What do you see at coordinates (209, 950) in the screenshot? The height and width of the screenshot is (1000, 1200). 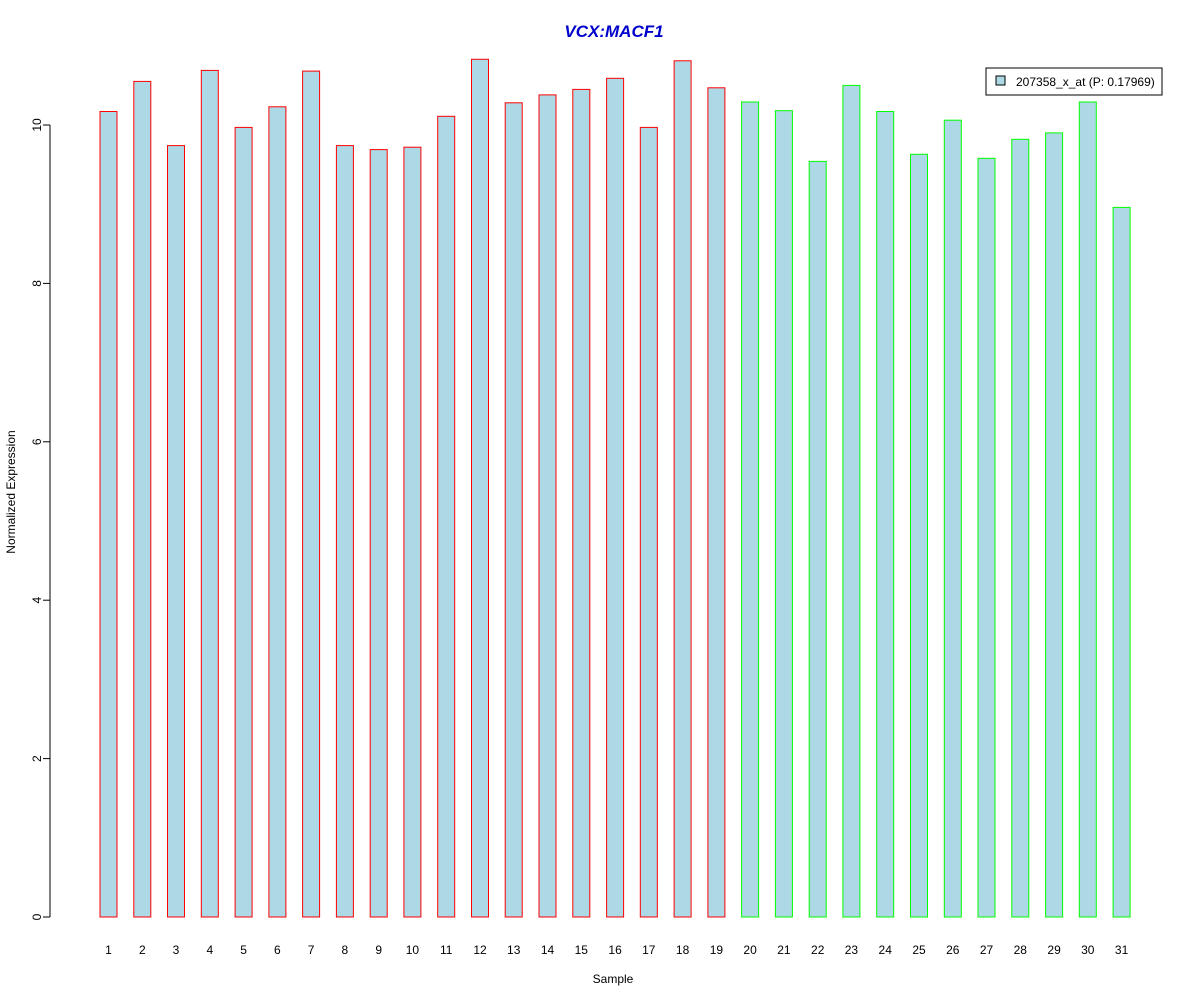 I see `x-tick-label: 4` at bounding box center [209, 950].